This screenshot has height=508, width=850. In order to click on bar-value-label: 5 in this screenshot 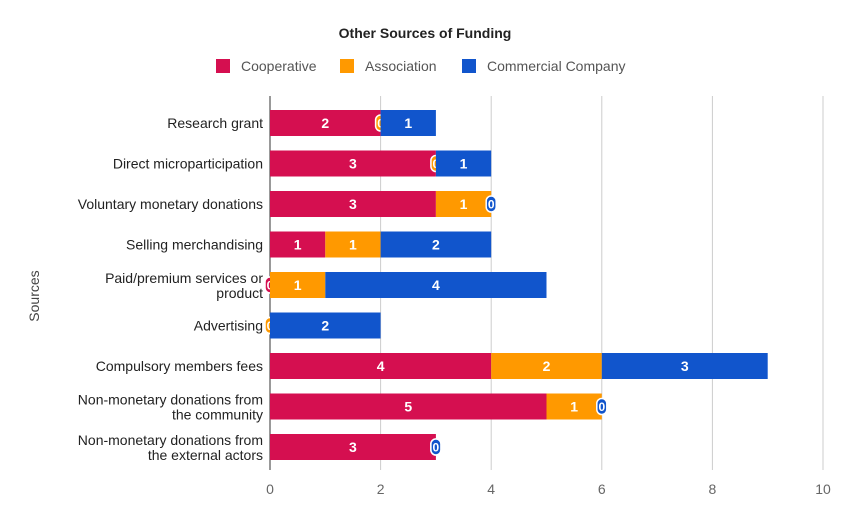, I will do `click(408, 407)`.